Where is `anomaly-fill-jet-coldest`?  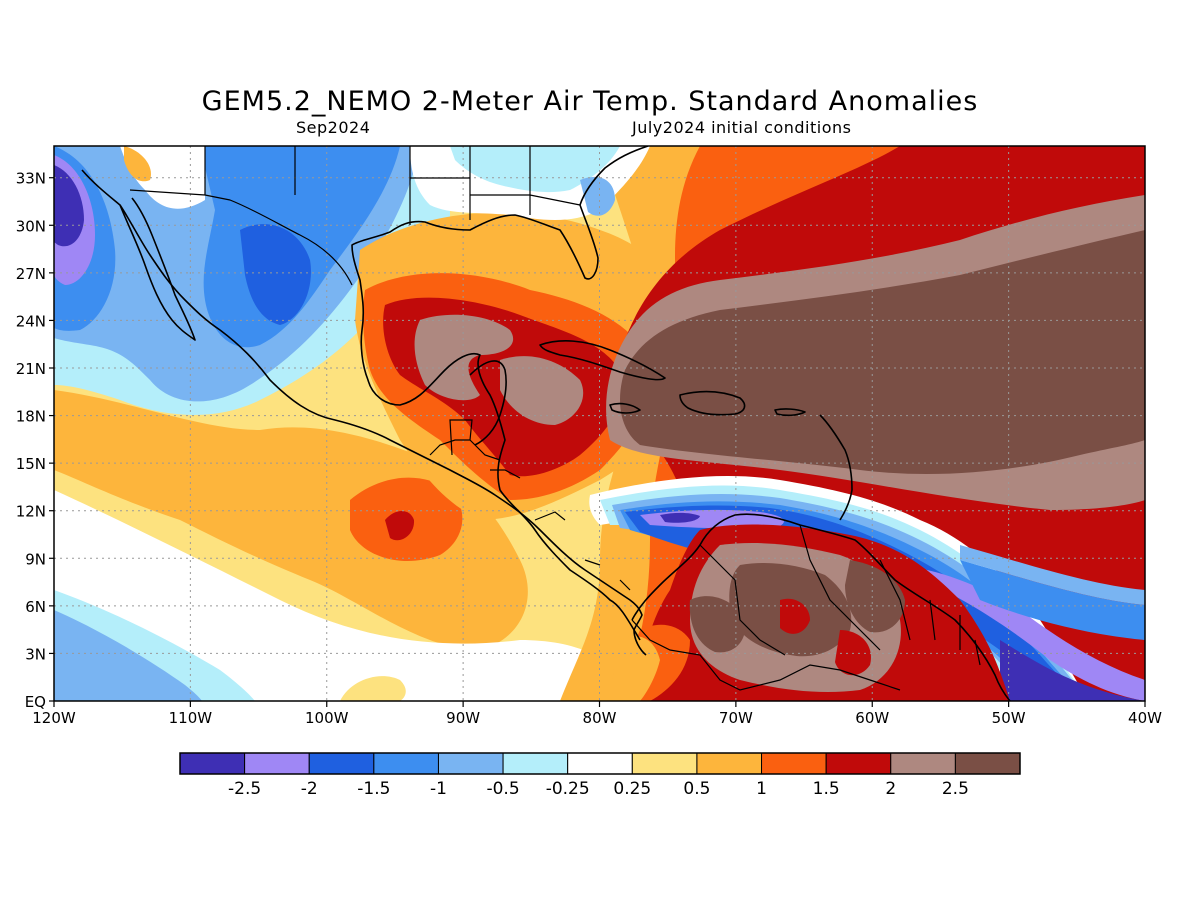 anomaly-fill-jet-coldest is located at coordinates (680, 517).